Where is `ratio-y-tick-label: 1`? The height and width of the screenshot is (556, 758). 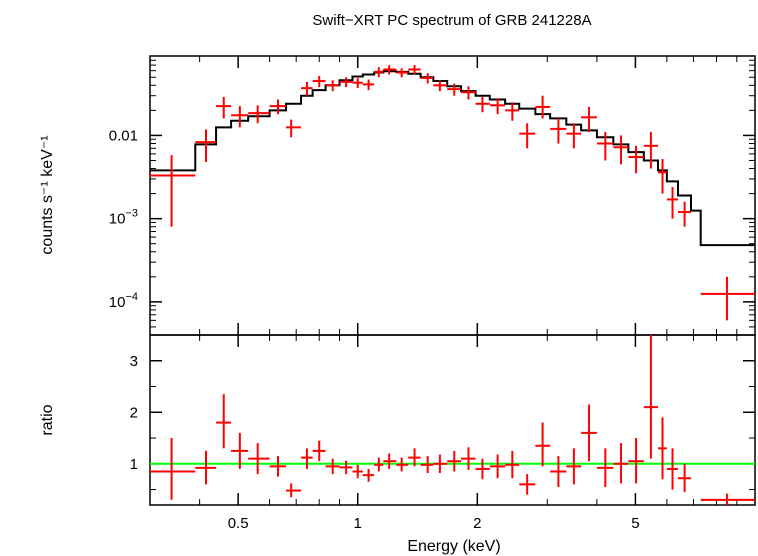
ratio-y-tick-label: 1 is located at coordinates (134, 464).